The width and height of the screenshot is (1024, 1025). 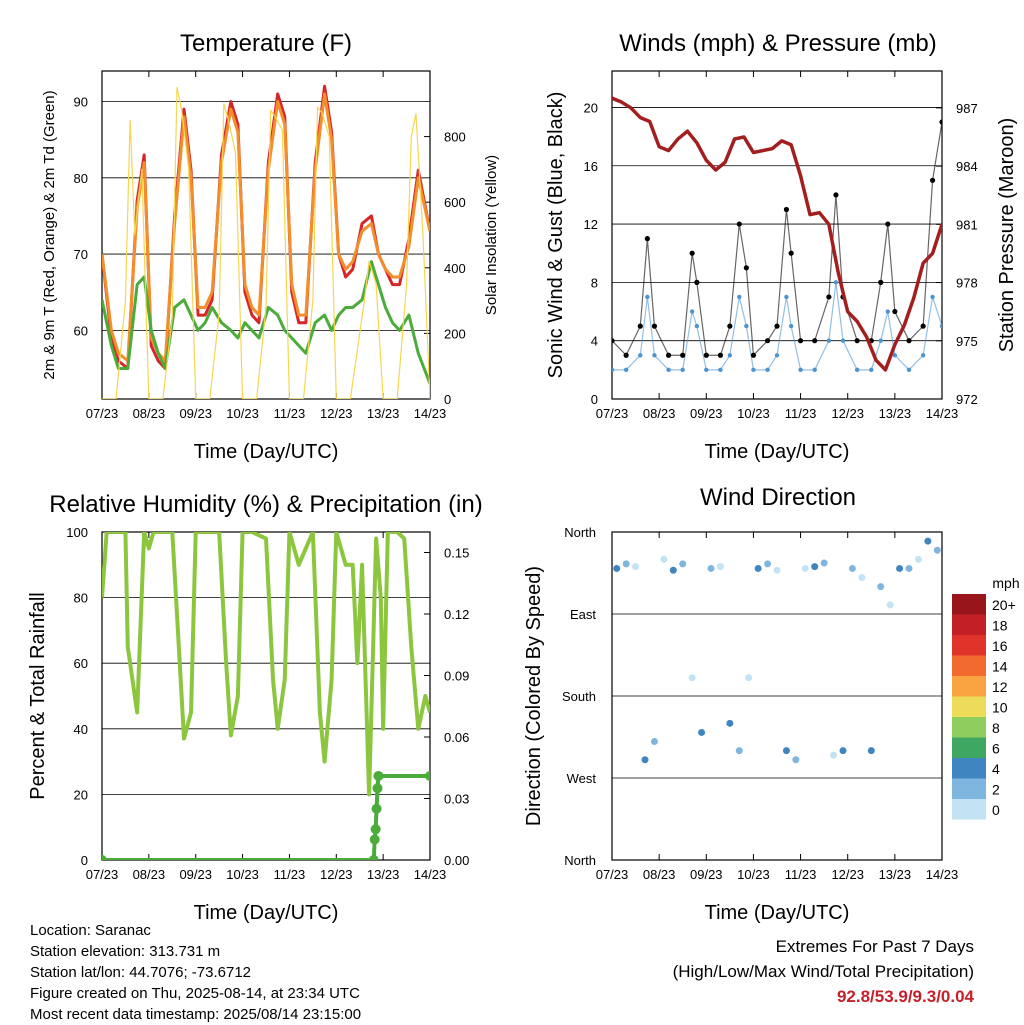 I want to click on y-tick-label: 20, so click(x=81, y=794).